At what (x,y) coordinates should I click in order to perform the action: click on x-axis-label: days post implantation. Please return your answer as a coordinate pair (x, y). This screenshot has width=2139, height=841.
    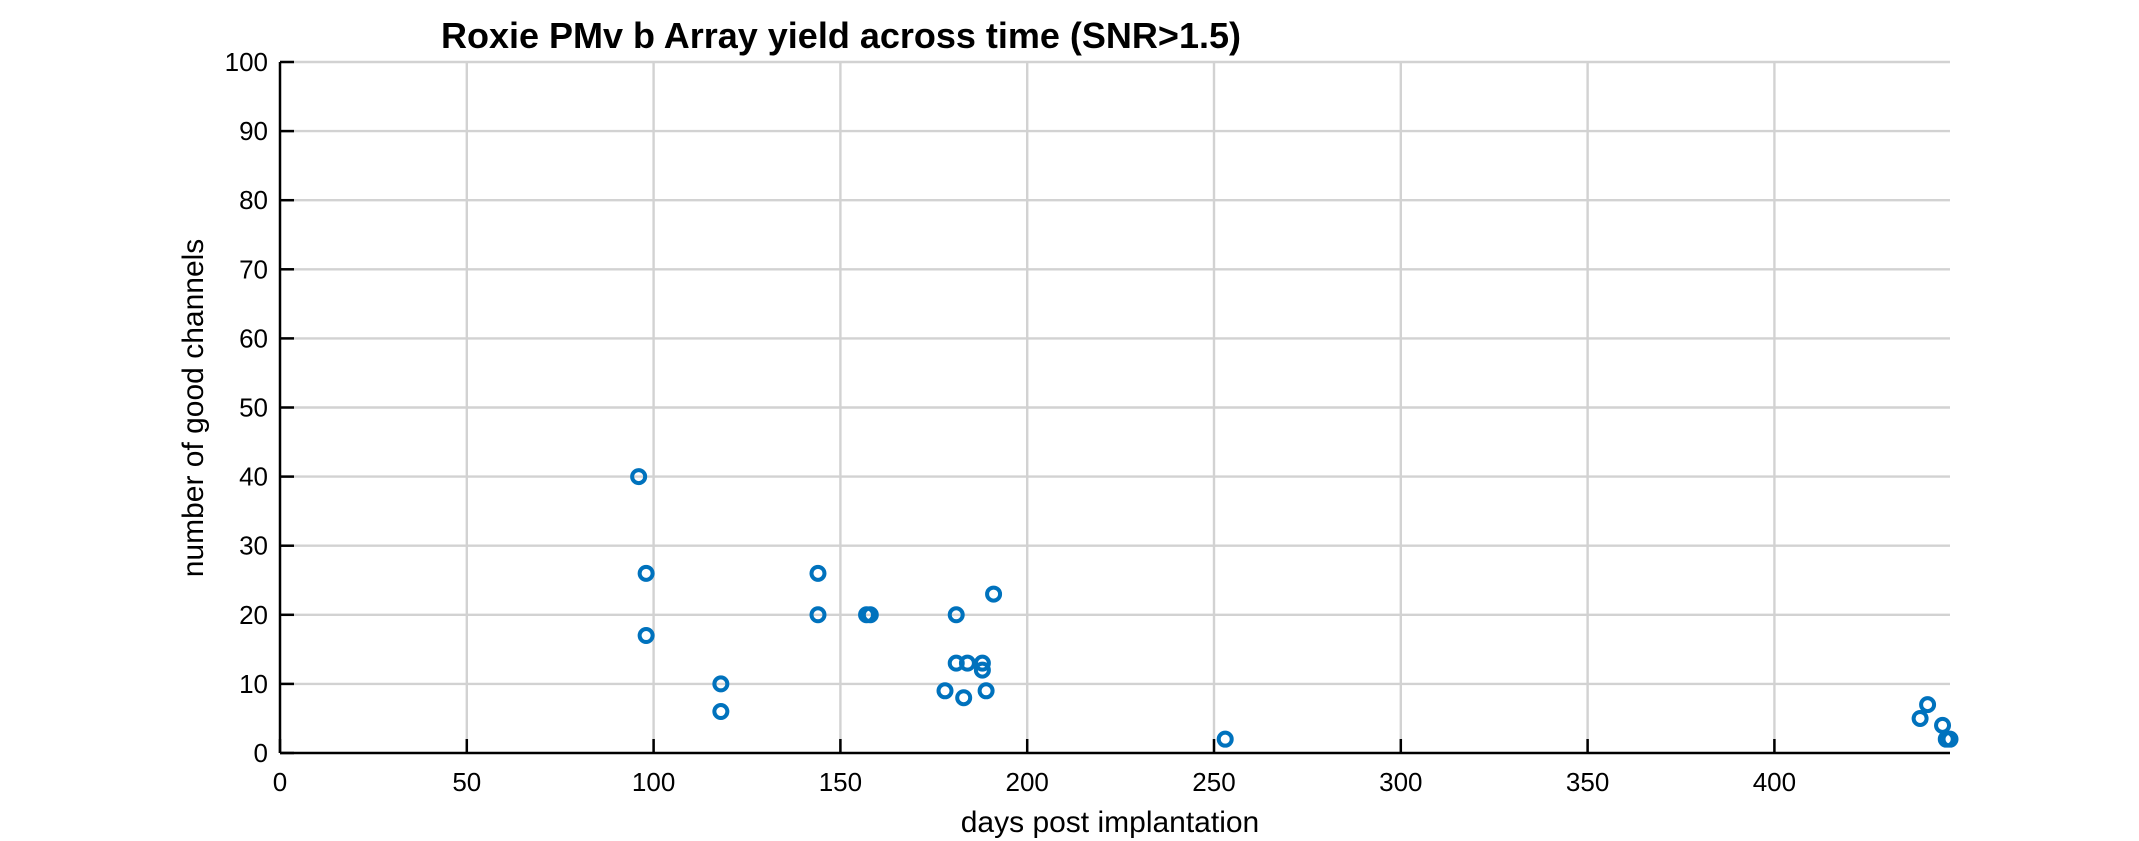
    Looking at the image, I should click on (1110, 822).